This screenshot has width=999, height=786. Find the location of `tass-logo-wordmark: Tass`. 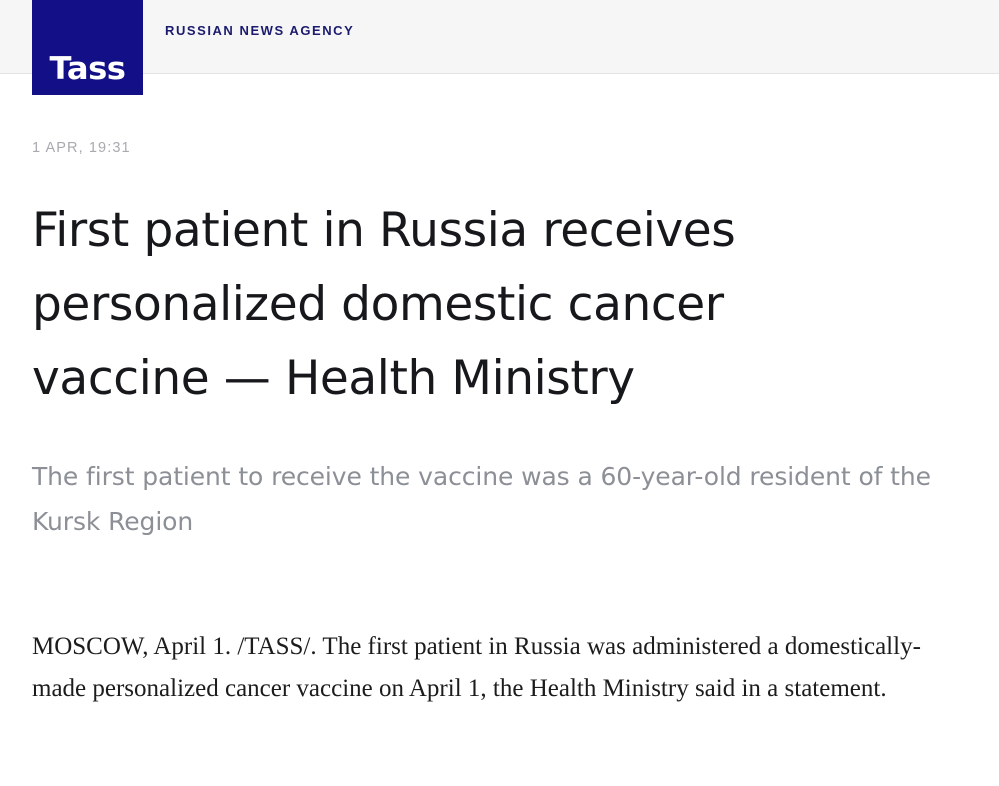

tass-logo-wordmark: Tass is located at coordinates (87, 69).